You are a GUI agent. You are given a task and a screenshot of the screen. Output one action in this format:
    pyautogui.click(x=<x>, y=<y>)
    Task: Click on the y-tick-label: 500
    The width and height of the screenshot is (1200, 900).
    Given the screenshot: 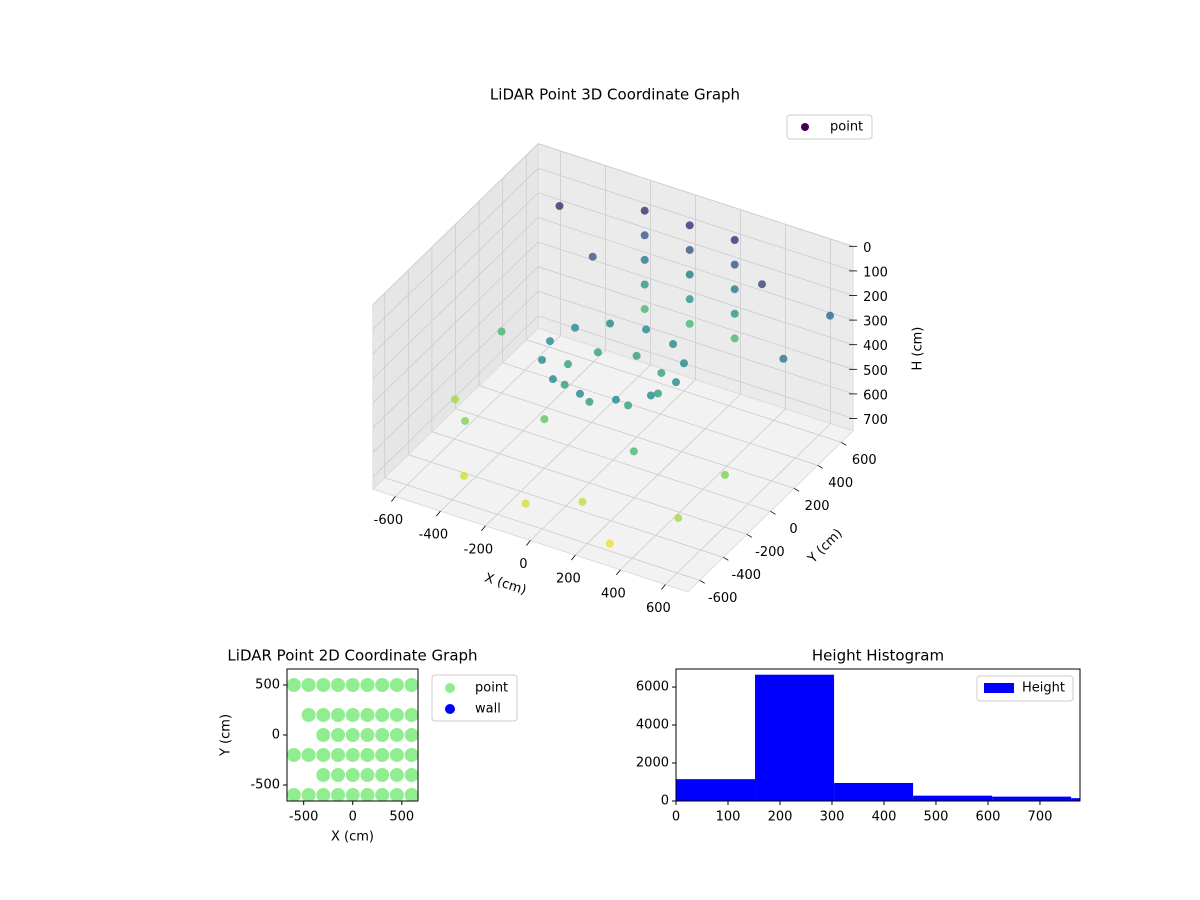 What is the action you would take?
    pyautogui.click(x=267, y=685)
    